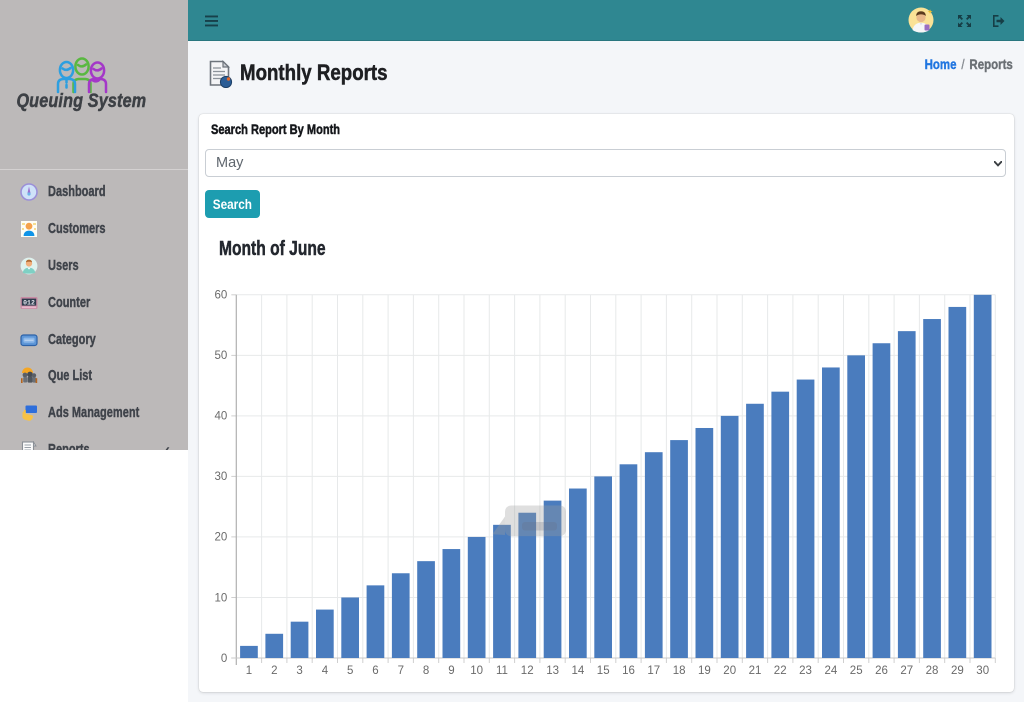  I want to click on svg-text: 40, so click(221, 417).